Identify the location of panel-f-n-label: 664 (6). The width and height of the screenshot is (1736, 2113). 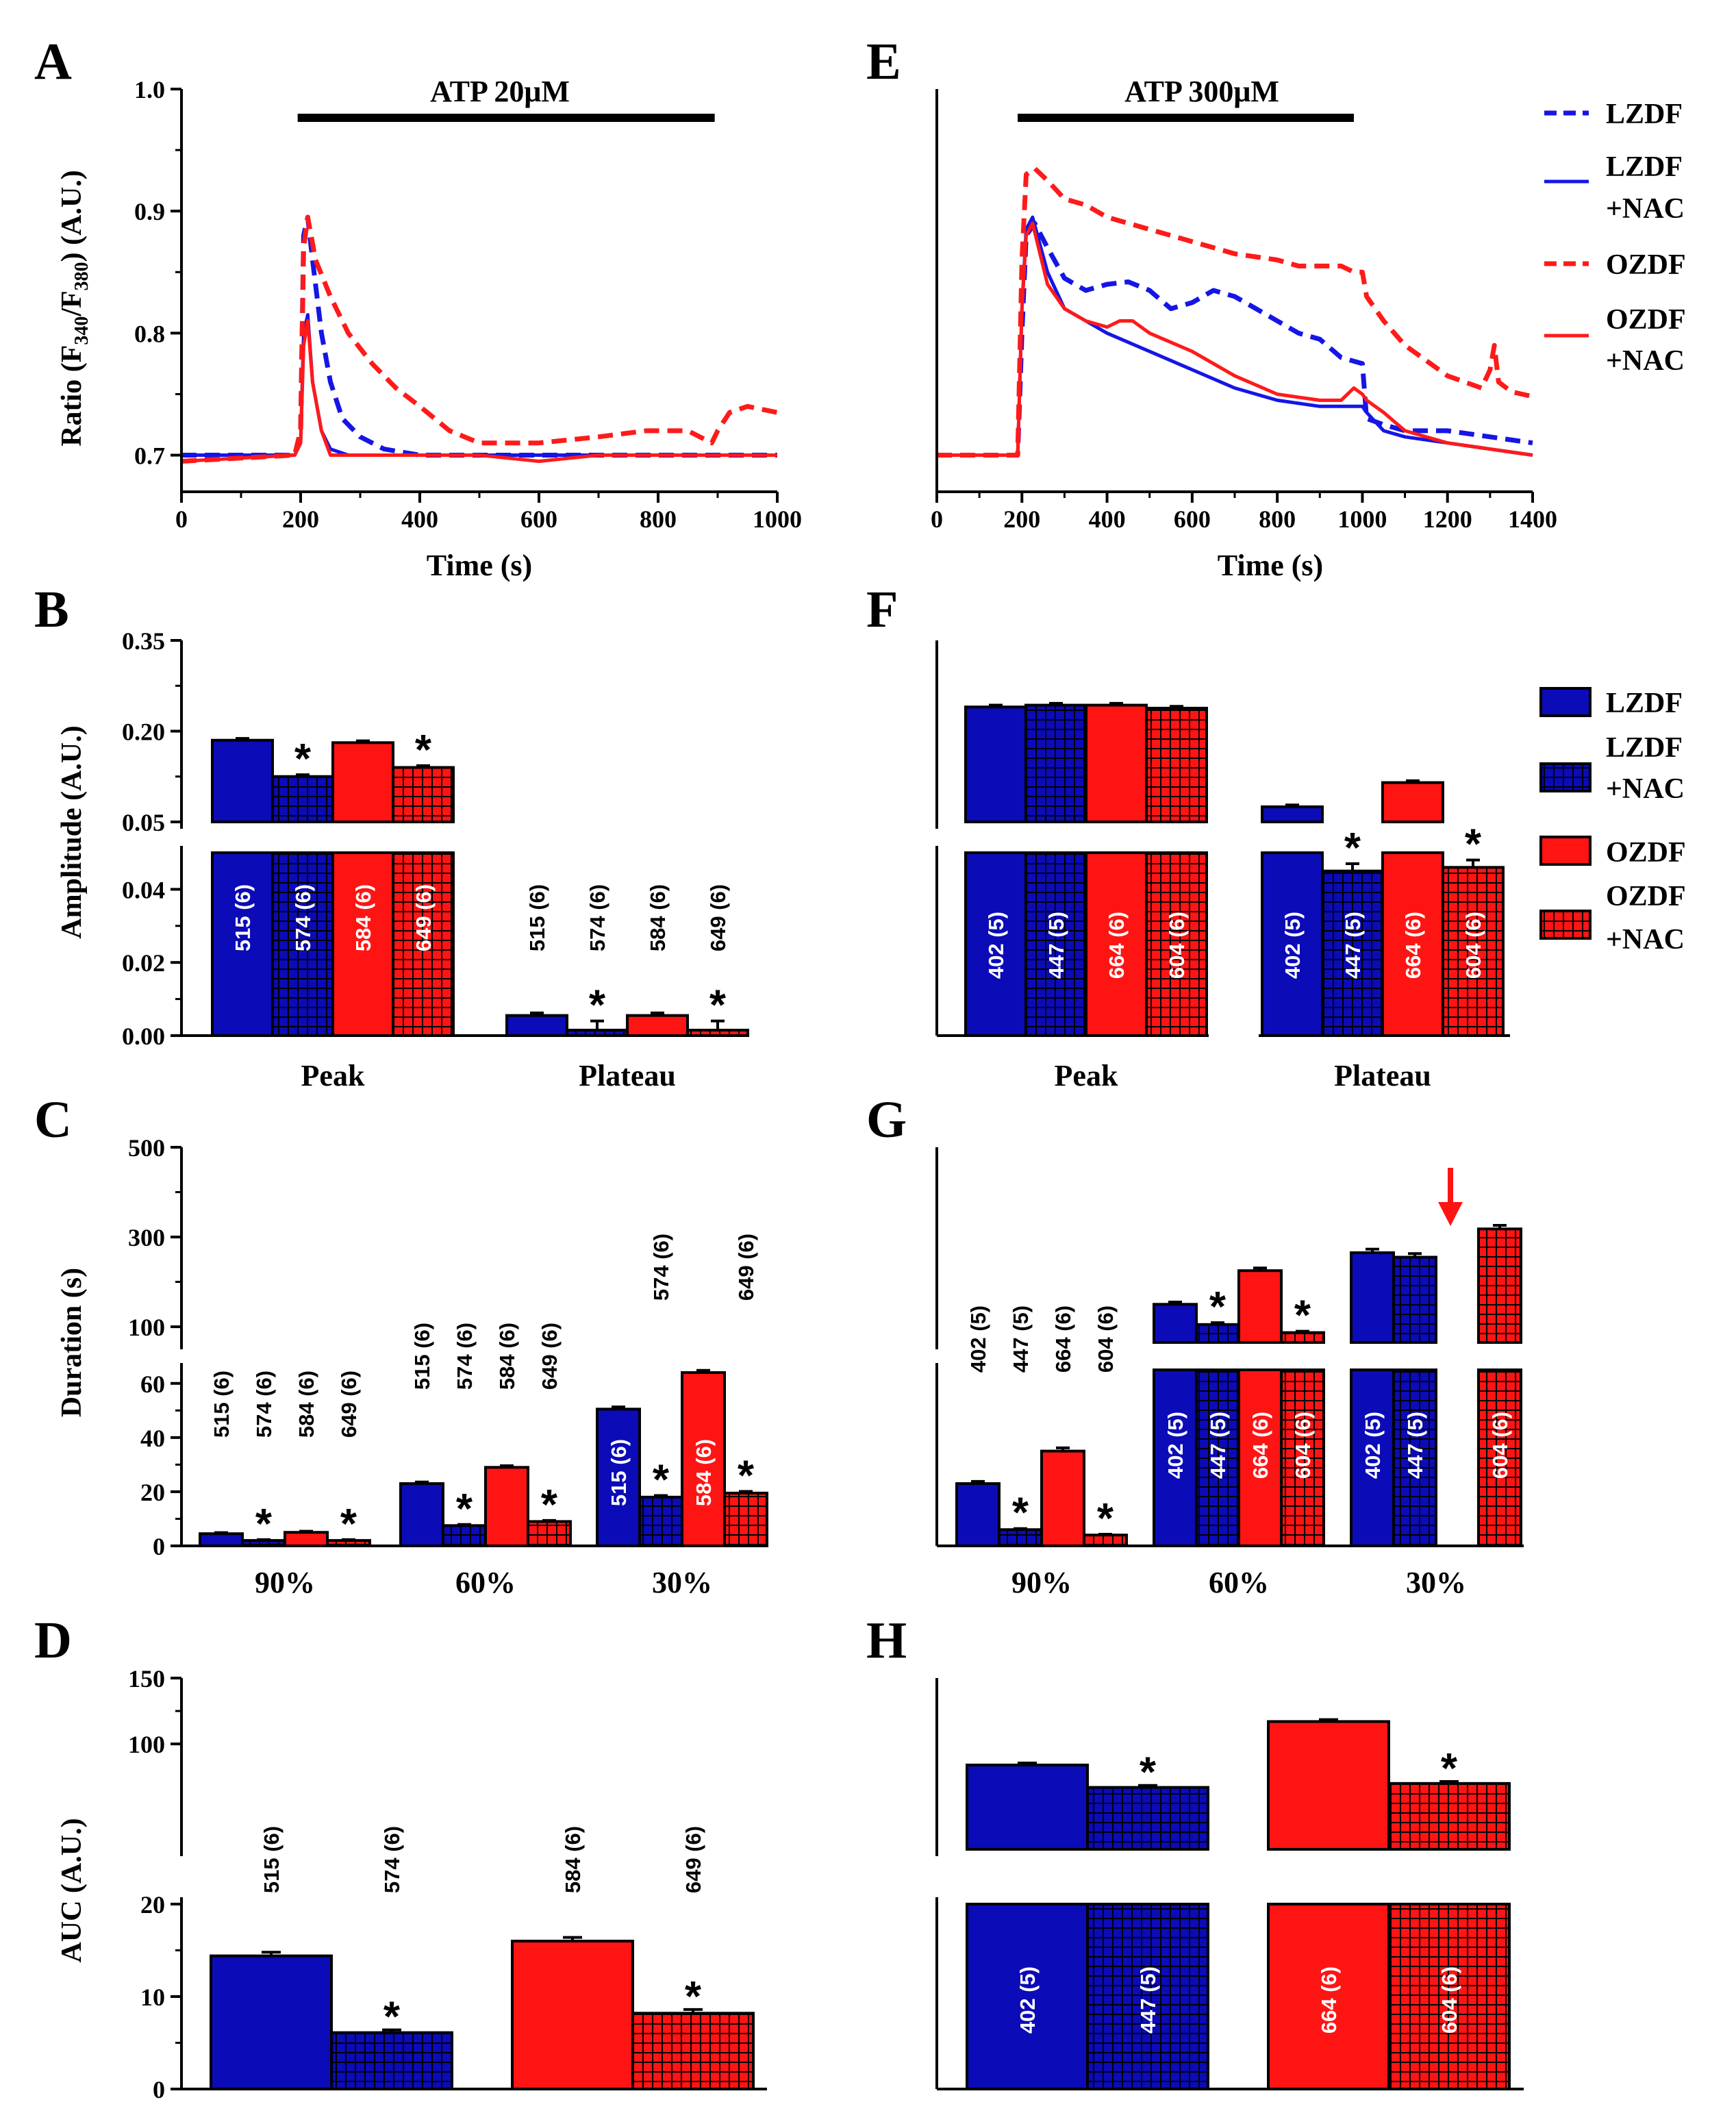
(1413, 945).